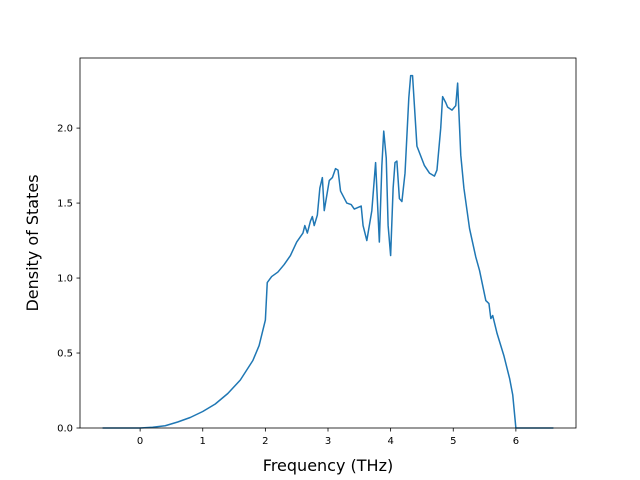 The height and width of the screenshot is (480, 640). What do you see at coordinates (32, 242) in the screenshot?
I see `y-axis-label: Density of States` at bounding box center [32, 242].